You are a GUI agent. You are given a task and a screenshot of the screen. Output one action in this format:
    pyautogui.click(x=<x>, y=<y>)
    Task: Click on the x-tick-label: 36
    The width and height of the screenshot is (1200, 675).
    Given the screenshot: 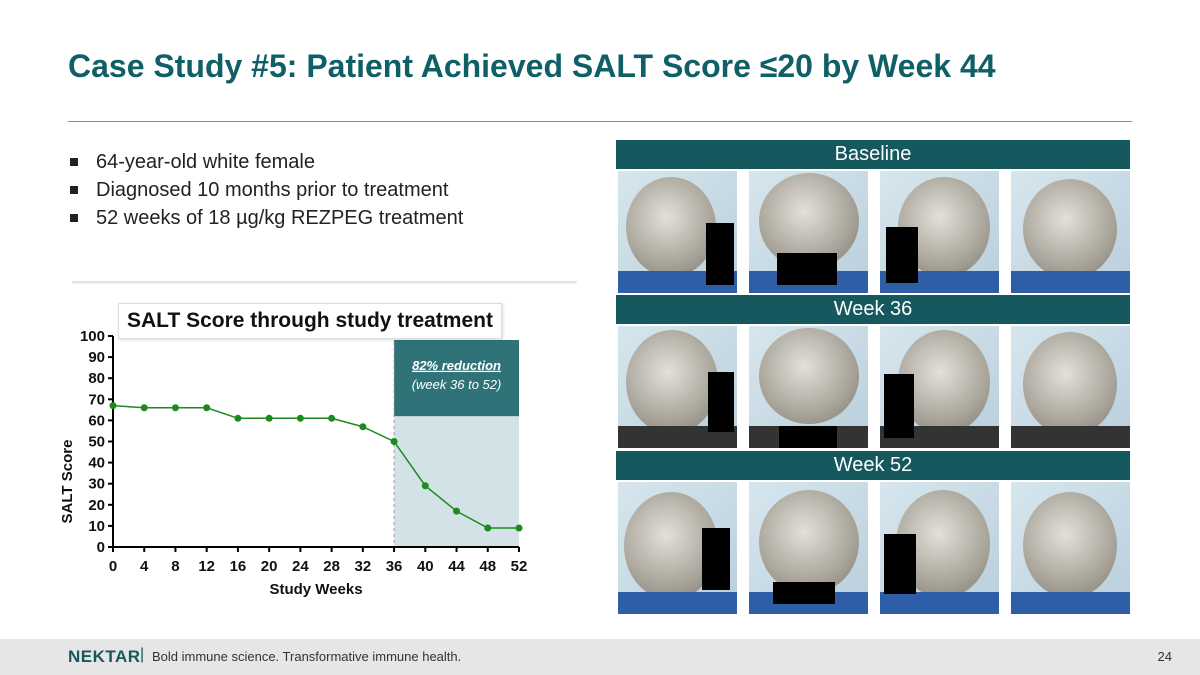 What is the action you would take?
    pyautogui.click(x=394, y=566)
    